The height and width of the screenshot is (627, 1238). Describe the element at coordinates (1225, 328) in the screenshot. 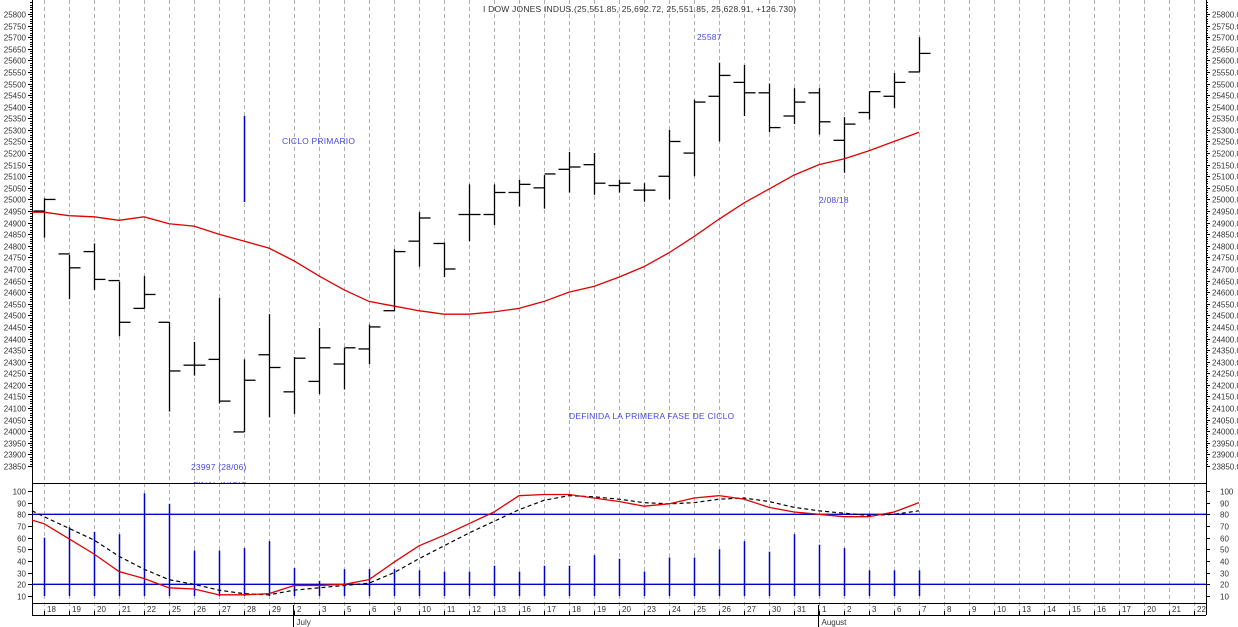

I see `y-tick-right: 24450.0` at that location.